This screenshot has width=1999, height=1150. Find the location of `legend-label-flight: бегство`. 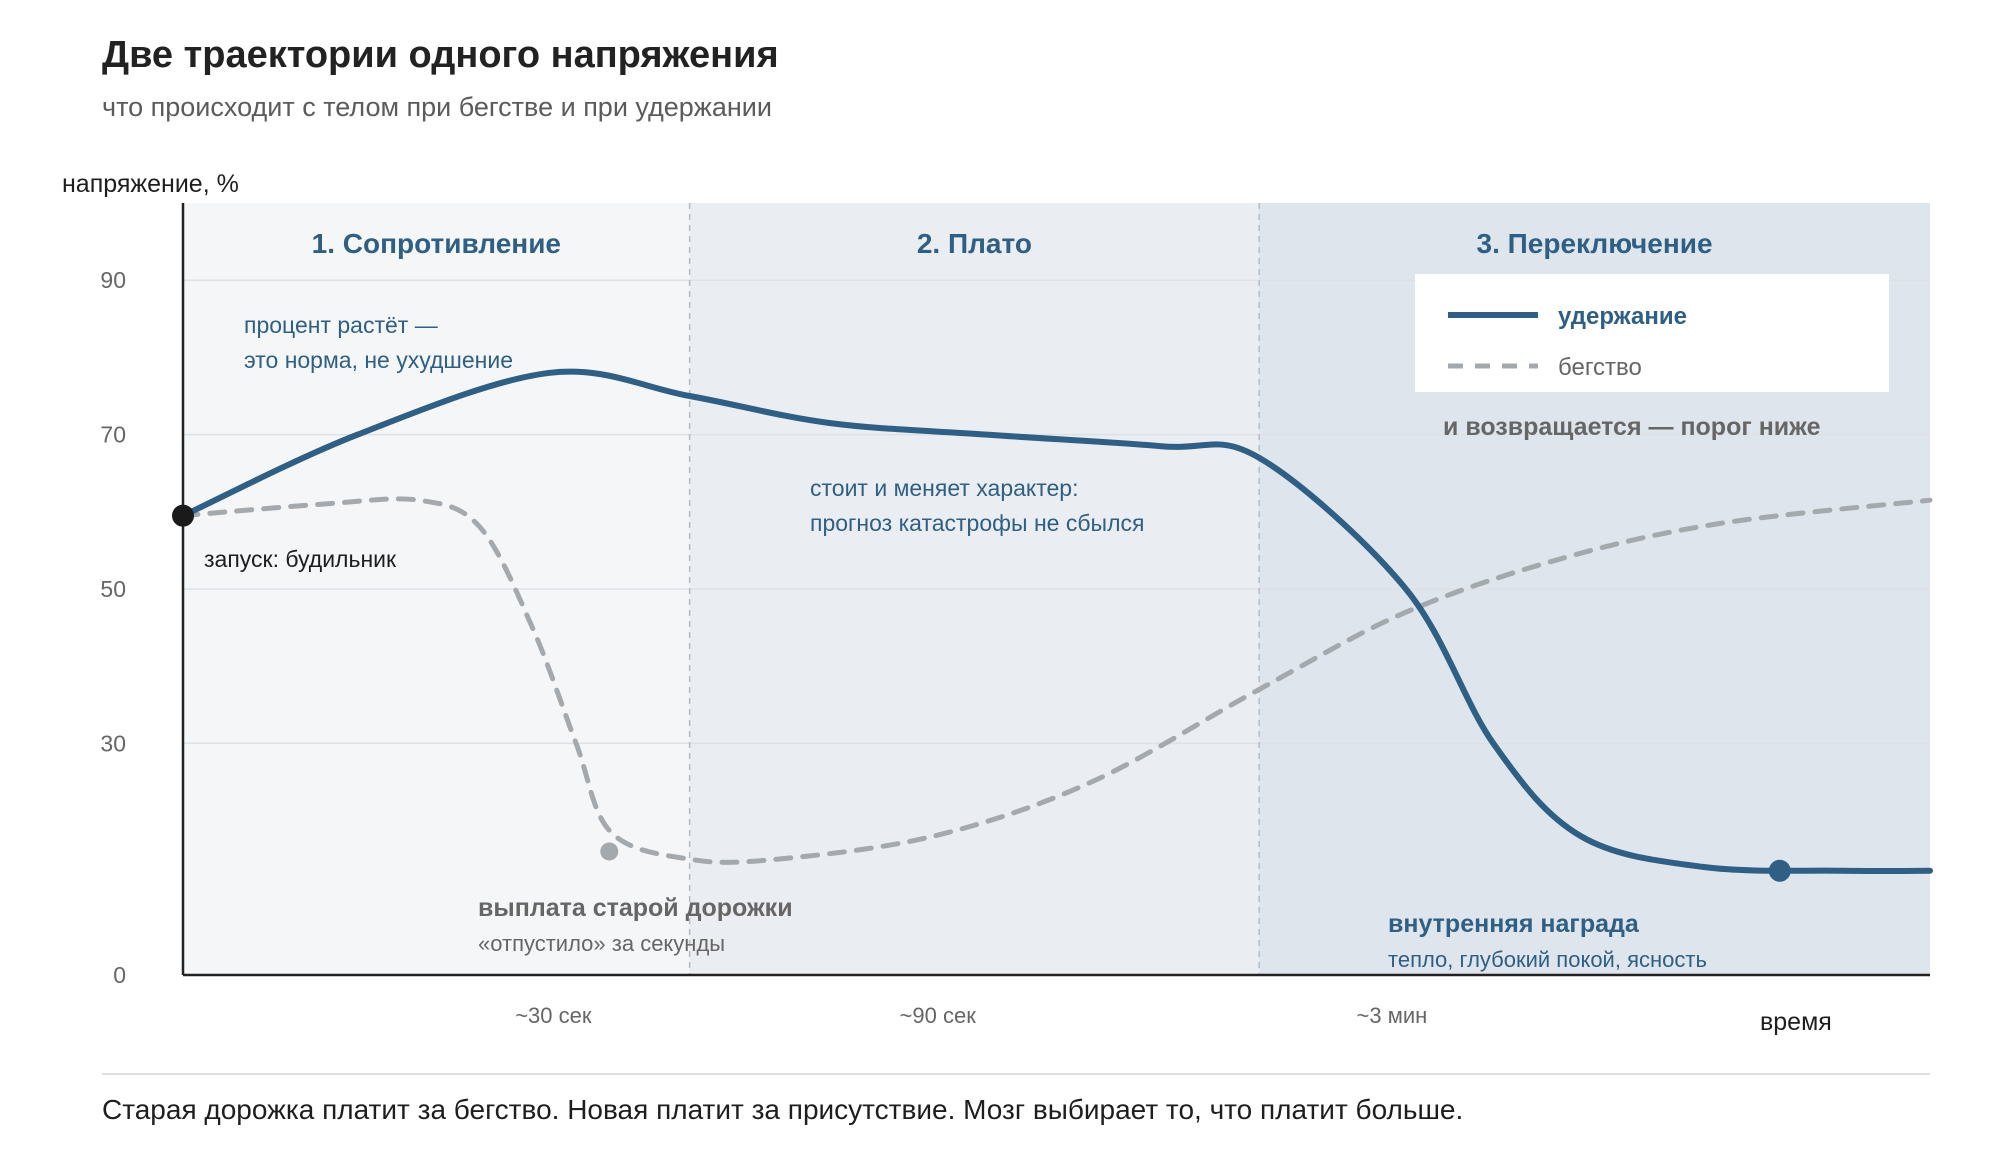

legend-label-flight: бегство is located at coordinates (1600, 367).